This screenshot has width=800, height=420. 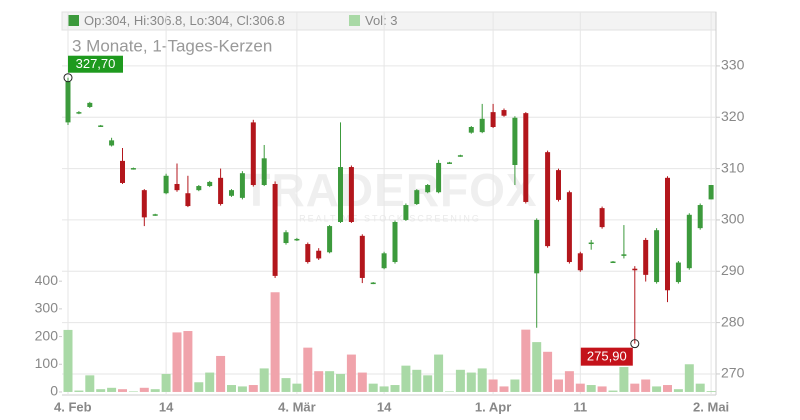 What do you see at coordinates (47, 280) in the screenshot?
I see `y2-tick-label: 400` at bounding box center [47, 280].